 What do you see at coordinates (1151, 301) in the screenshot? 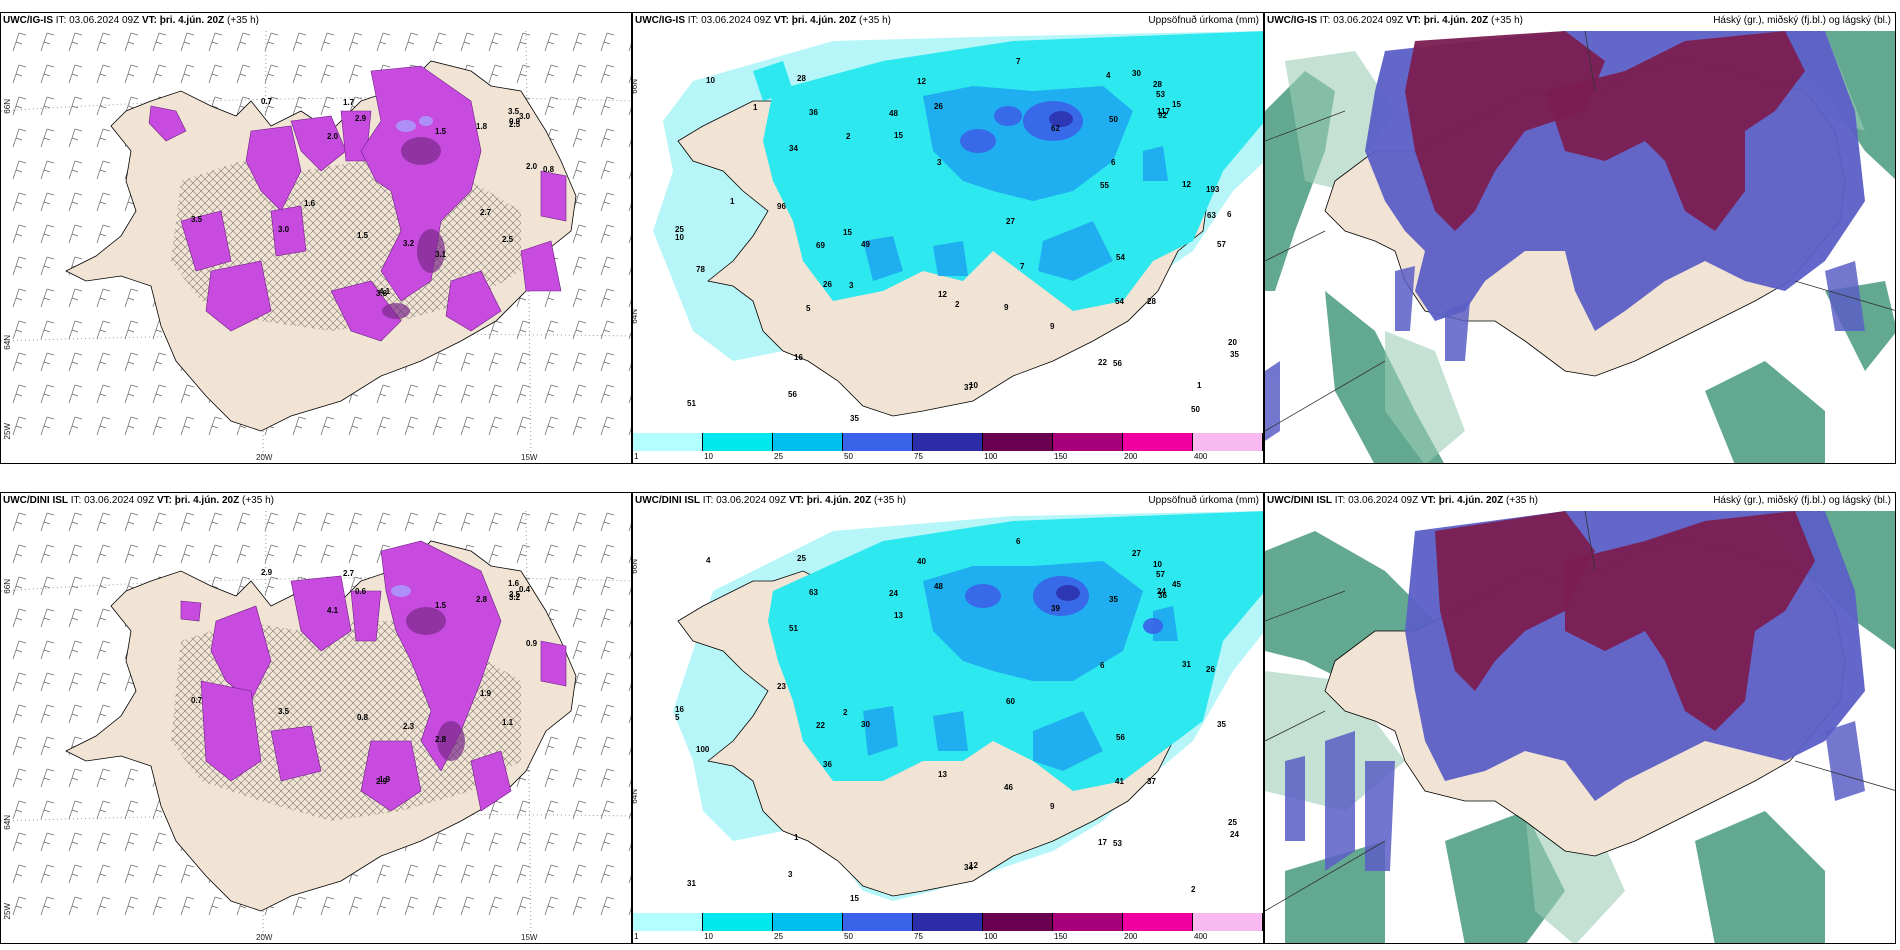
I see `value-label: 28` at bounding box center [1151, 301].